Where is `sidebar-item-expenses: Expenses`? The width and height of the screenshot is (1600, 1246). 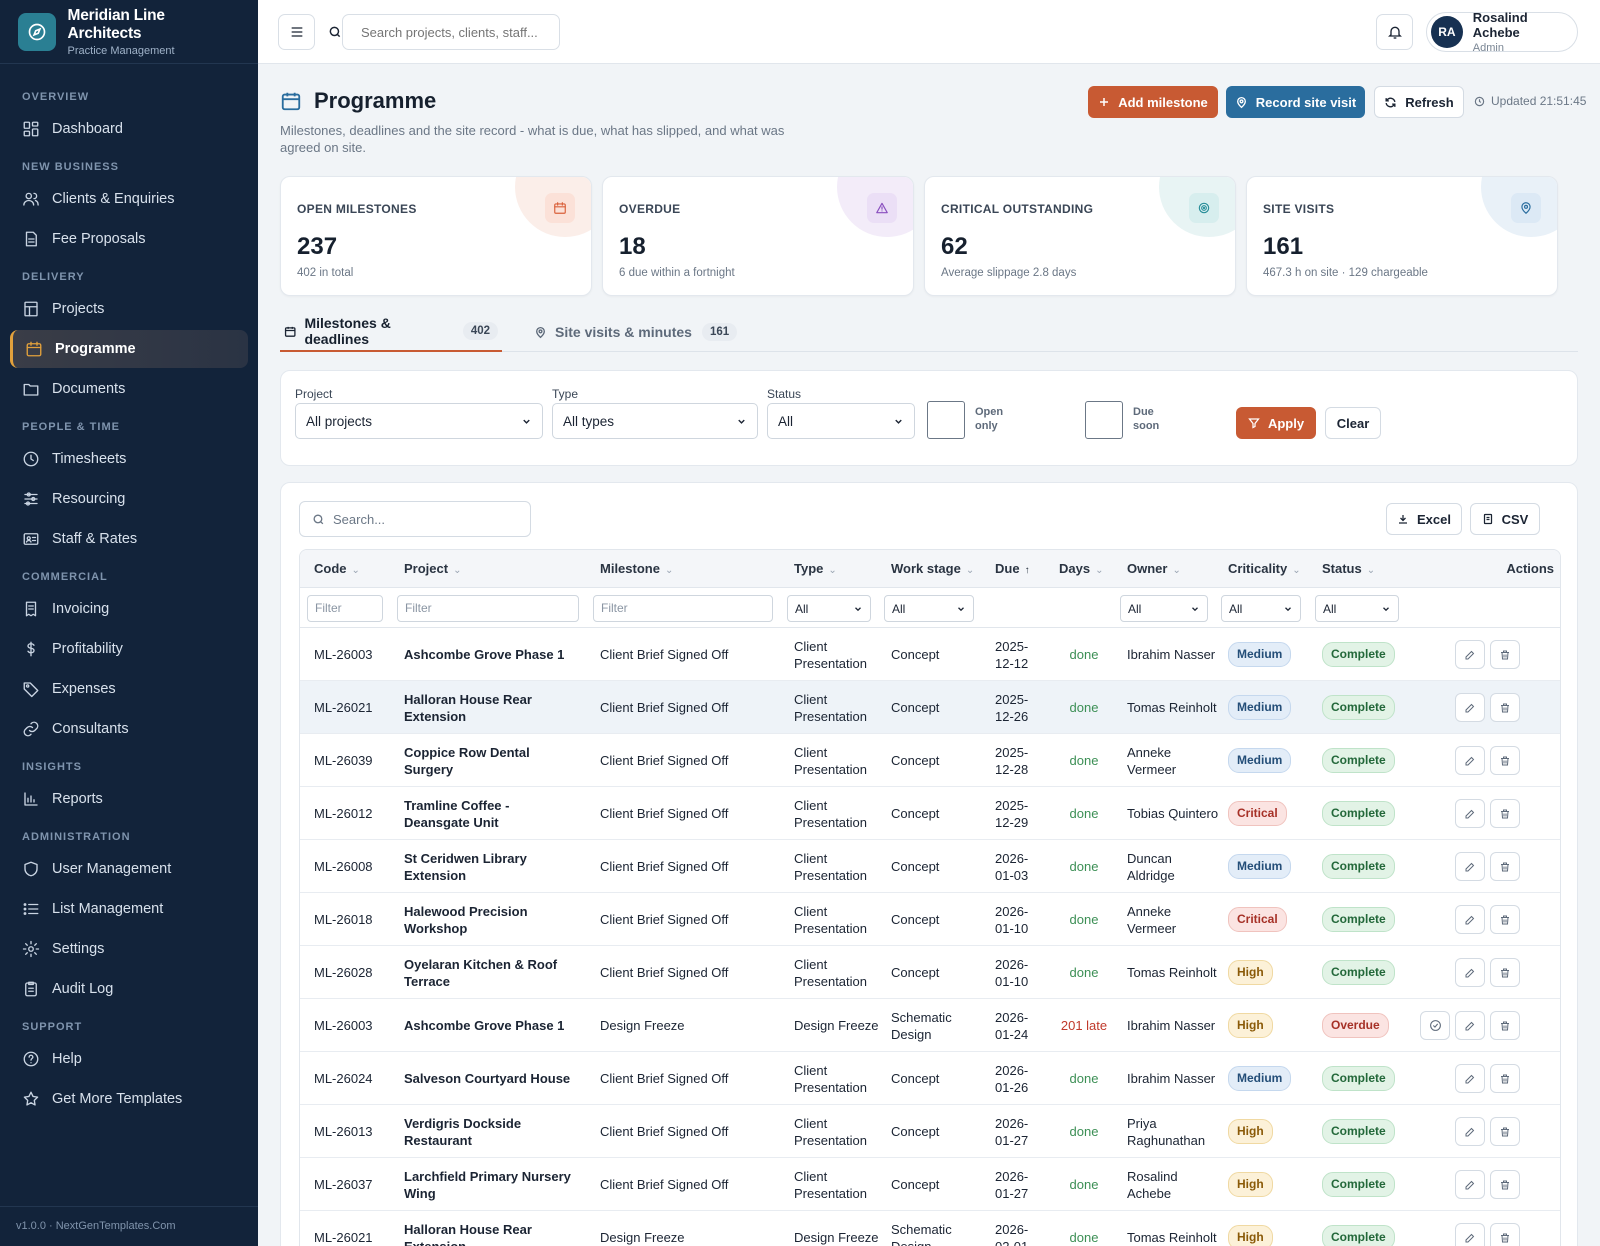 sidebar-item-expenses: Expenses is located at coordinates (129, 689).